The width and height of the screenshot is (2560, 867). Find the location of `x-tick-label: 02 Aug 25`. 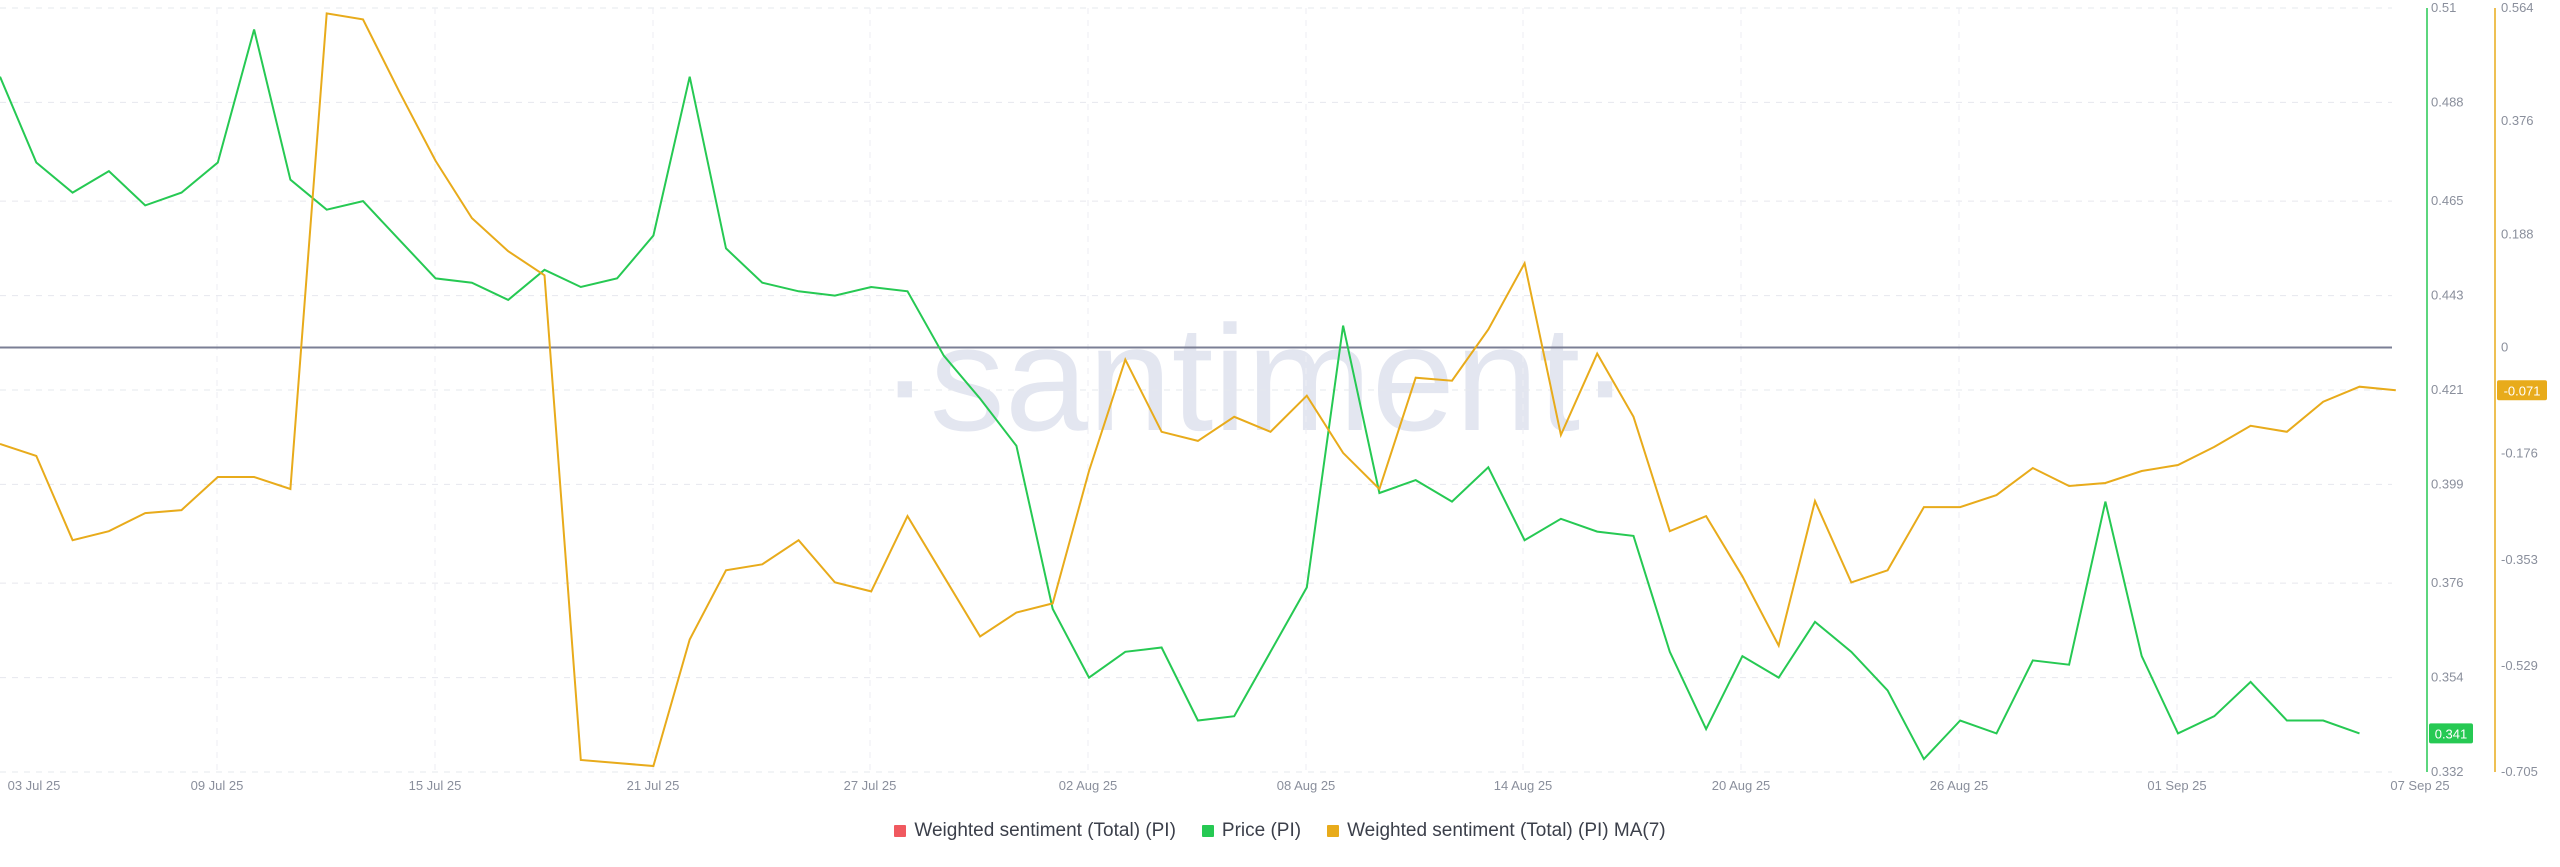

x-tick-label: 02 Aug 25 is located at coordinates (1088, 785).